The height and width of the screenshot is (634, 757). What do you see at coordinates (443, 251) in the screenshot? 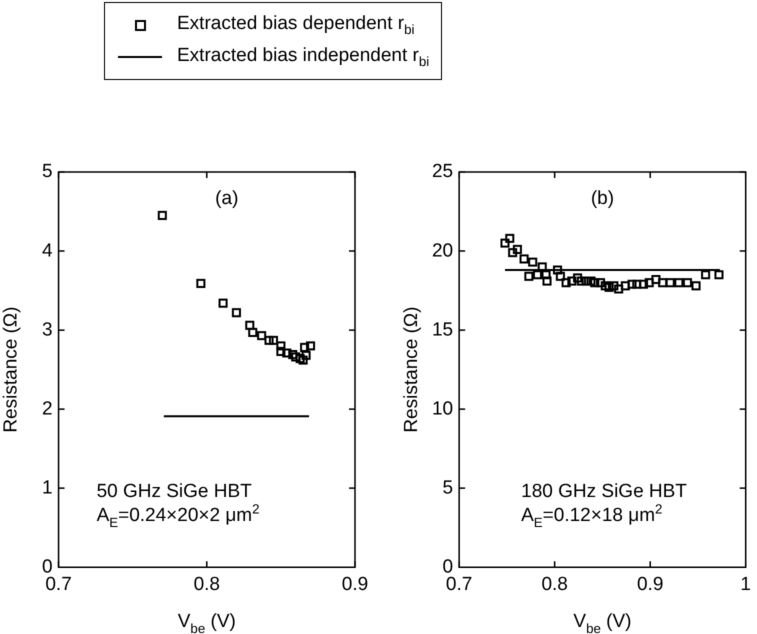
I see `y-tick-label: 20` at bounding box center [443, 251].